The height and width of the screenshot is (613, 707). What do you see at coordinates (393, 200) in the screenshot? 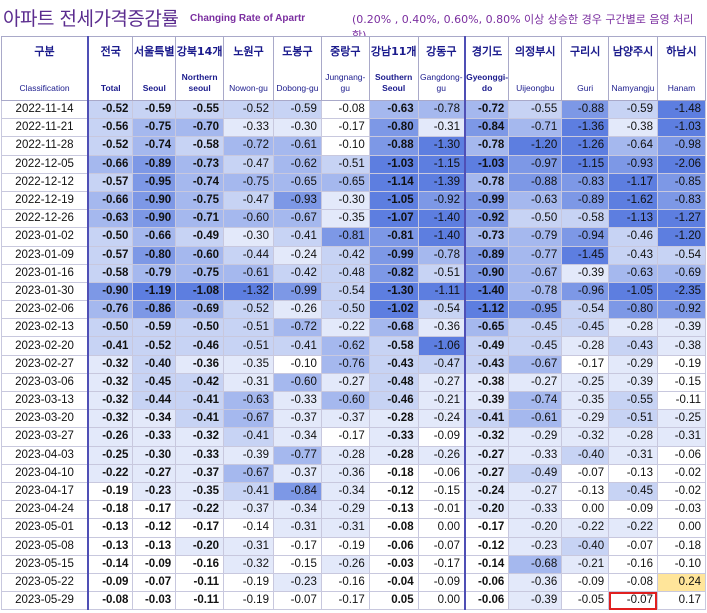
I see `rate-cell: -1.05` at bounding box center [393, 200].